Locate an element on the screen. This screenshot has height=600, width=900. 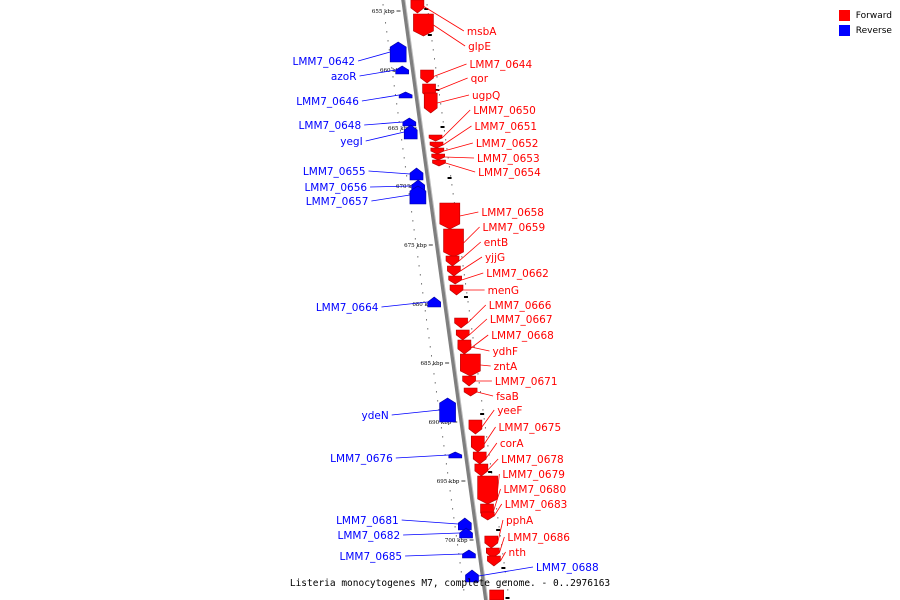
gene-yeef is located at coordinates (475, 427).